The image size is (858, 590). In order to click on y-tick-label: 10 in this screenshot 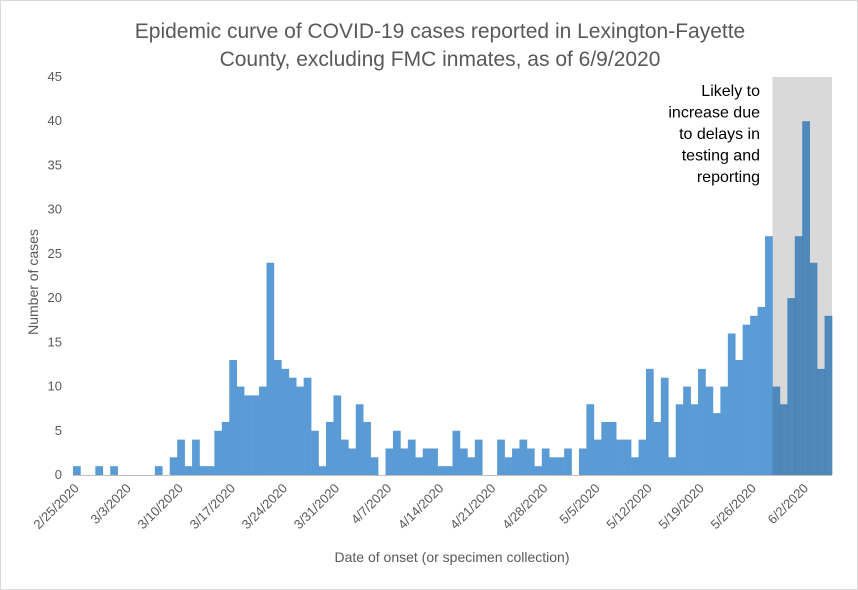, I will do `click(55, 386)`.